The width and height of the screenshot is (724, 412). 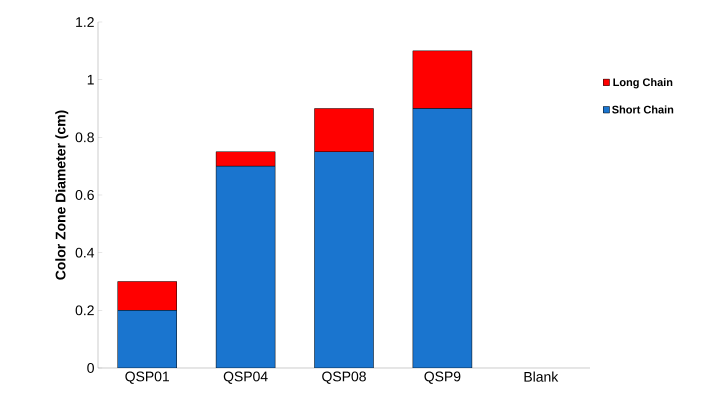 I want to click on x-tick-label: QSP04, so click(x=246, y=378).